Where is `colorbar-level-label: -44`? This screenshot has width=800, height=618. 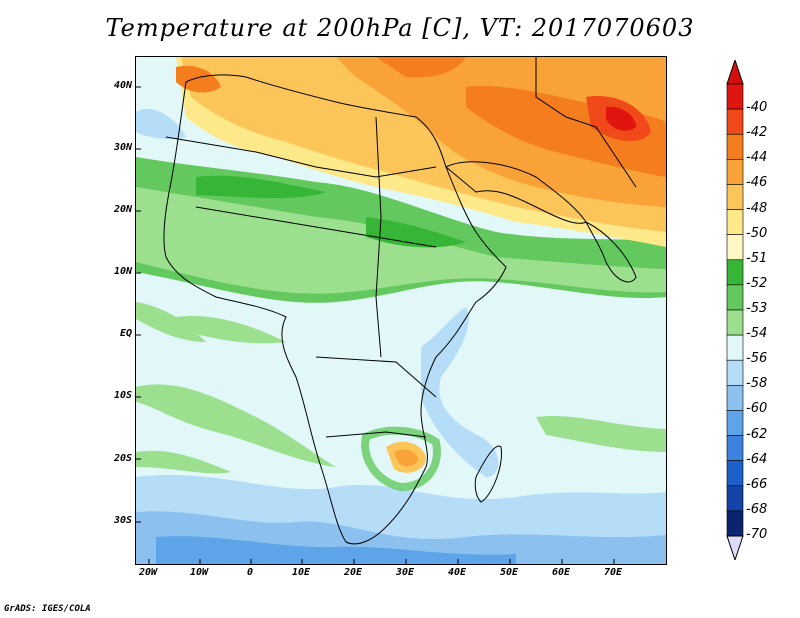
colorbar-level-label: -44 is located at coordinates (757, 158).